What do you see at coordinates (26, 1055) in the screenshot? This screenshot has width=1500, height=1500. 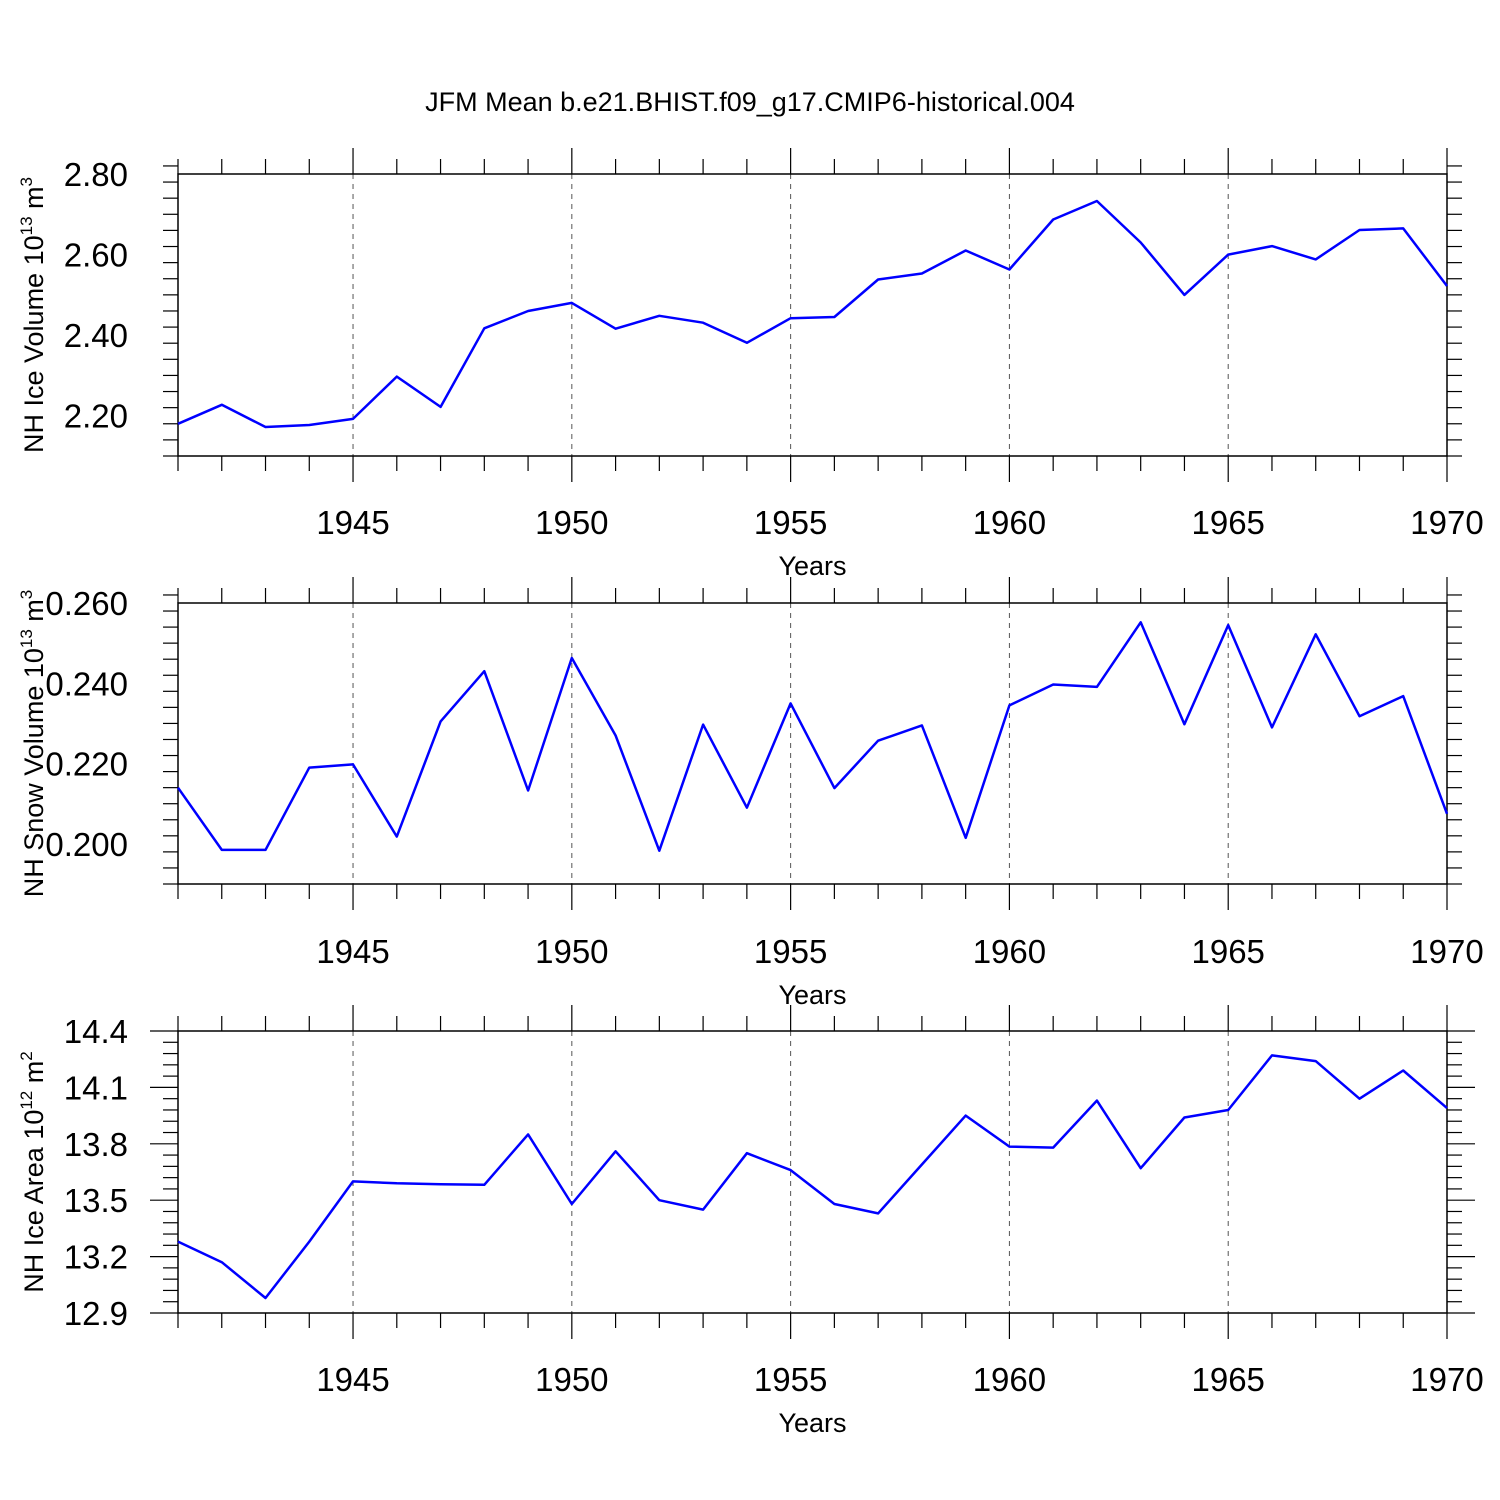 I see `y-axis-title-unit-exp: 2` at bounding box center [26, 1055].